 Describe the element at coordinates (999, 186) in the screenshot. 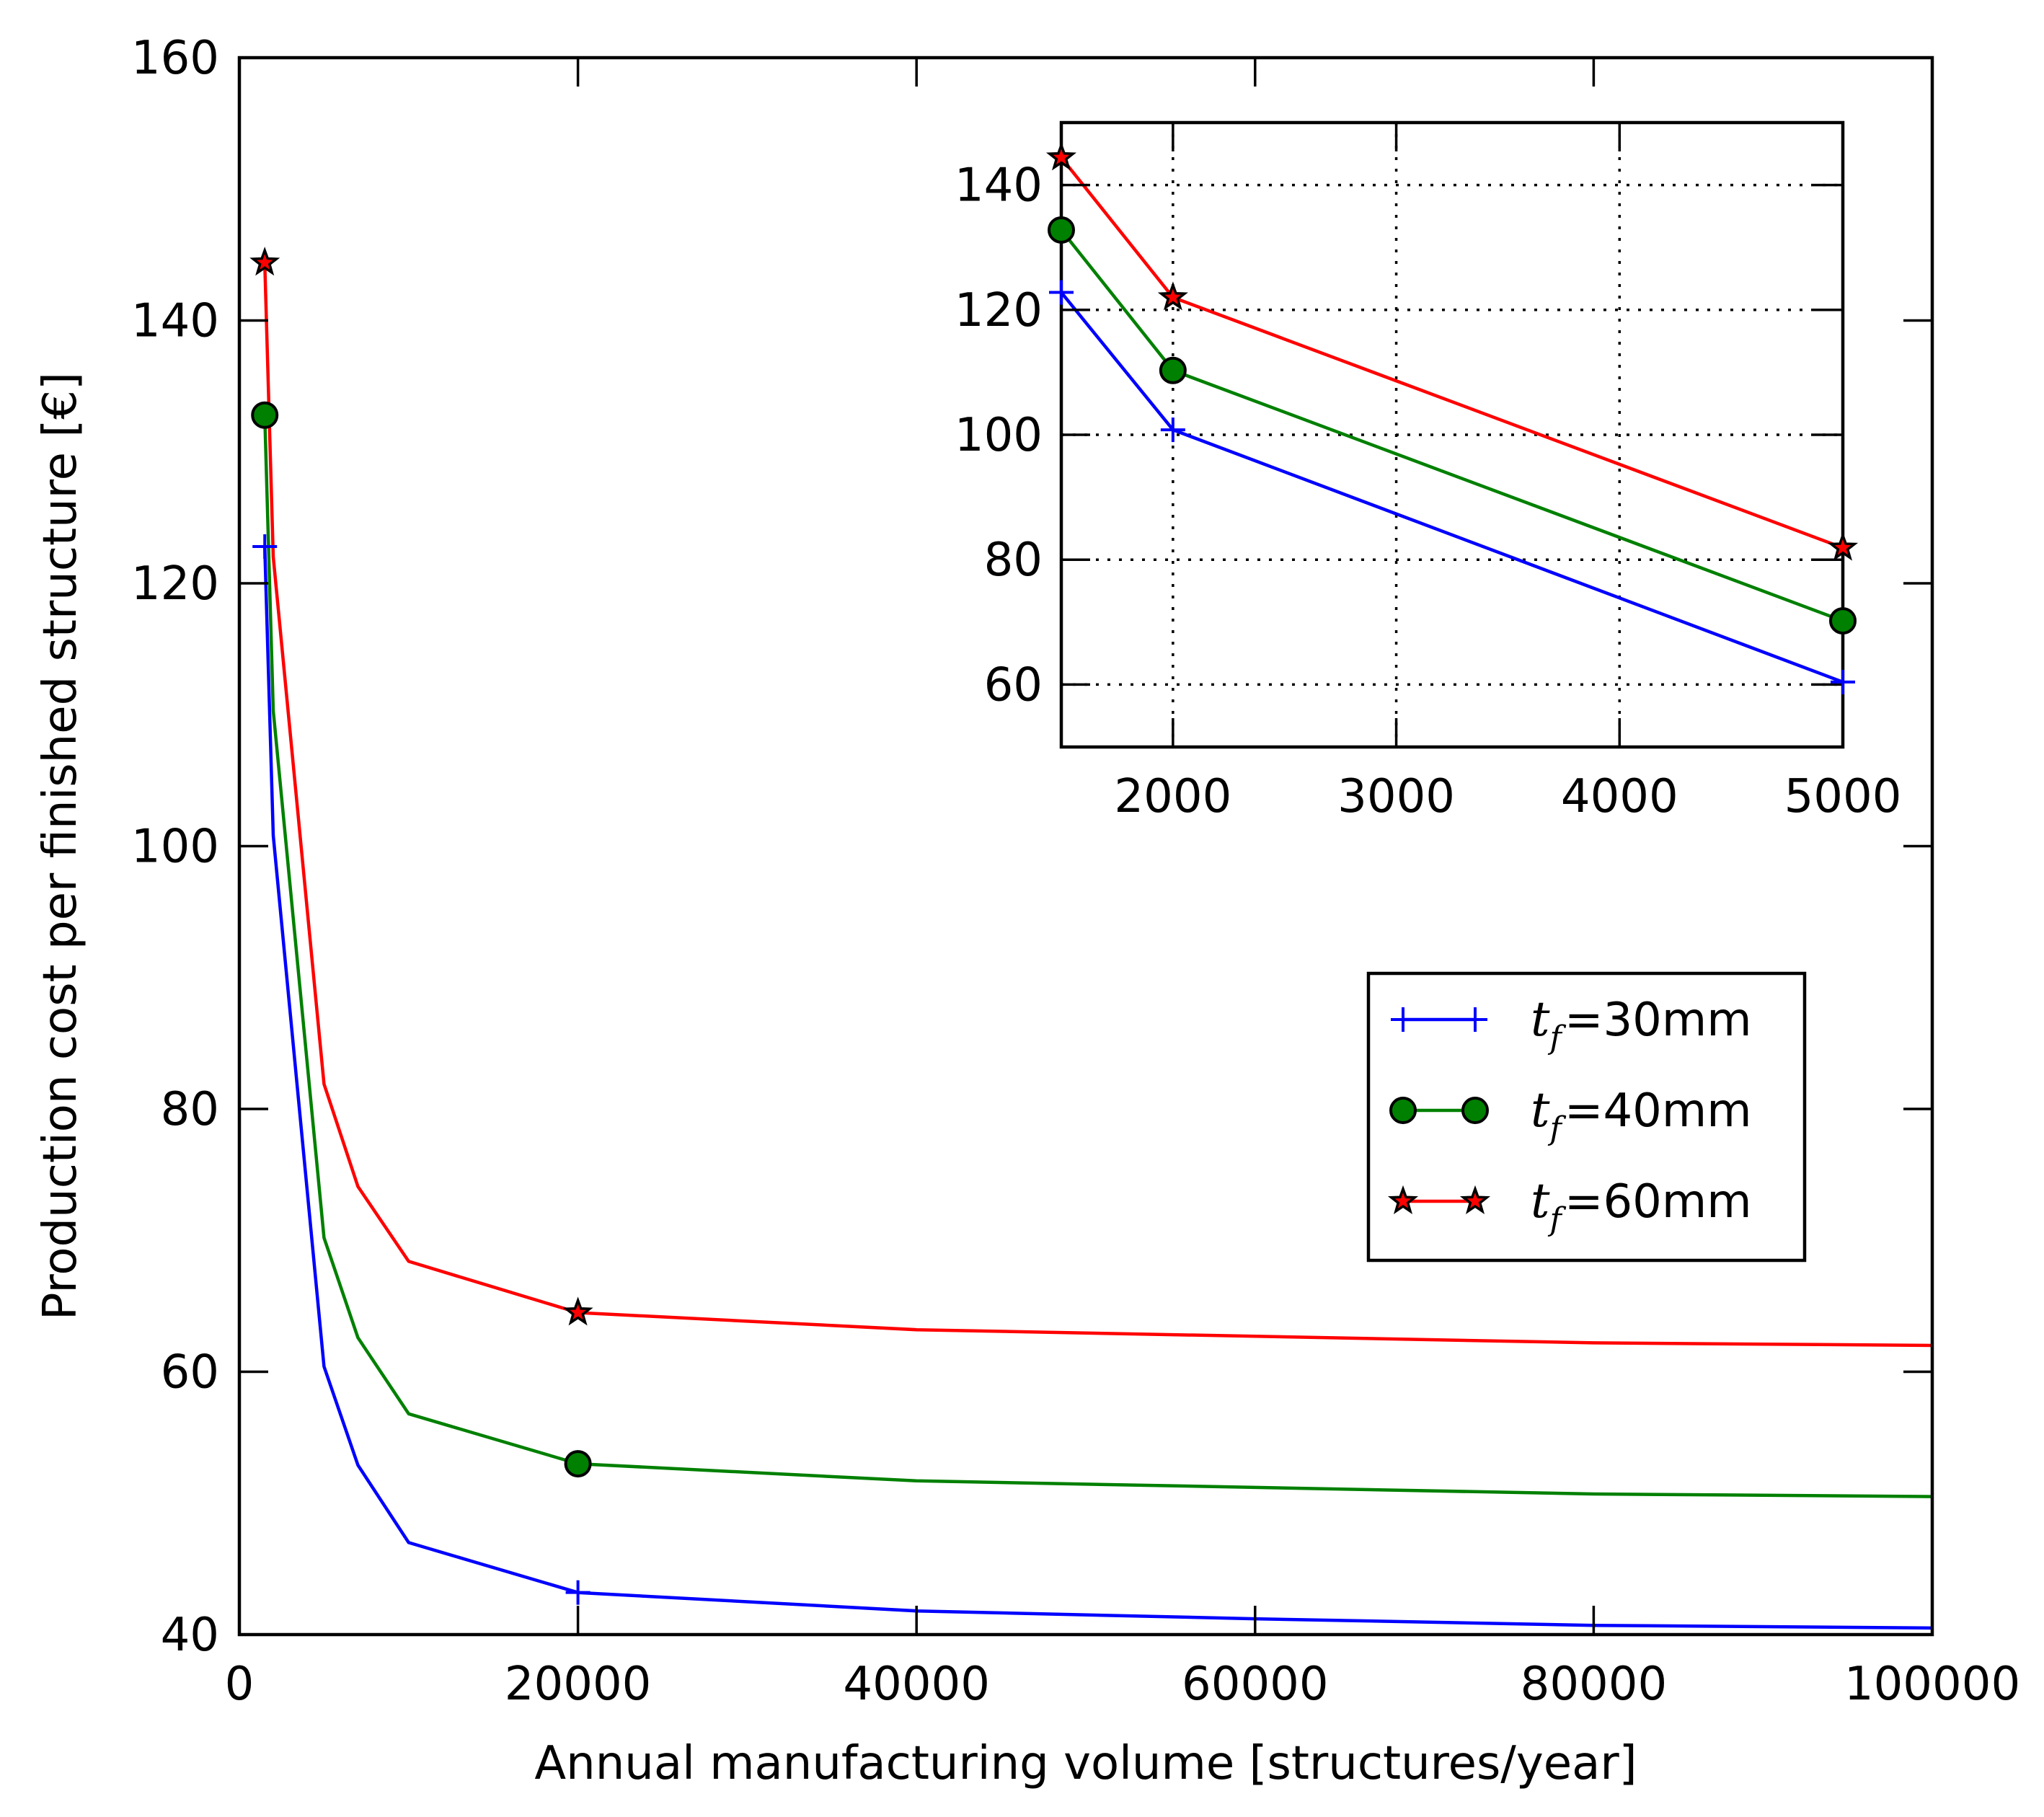

I see `inset-ytick-label: 140` at that location.